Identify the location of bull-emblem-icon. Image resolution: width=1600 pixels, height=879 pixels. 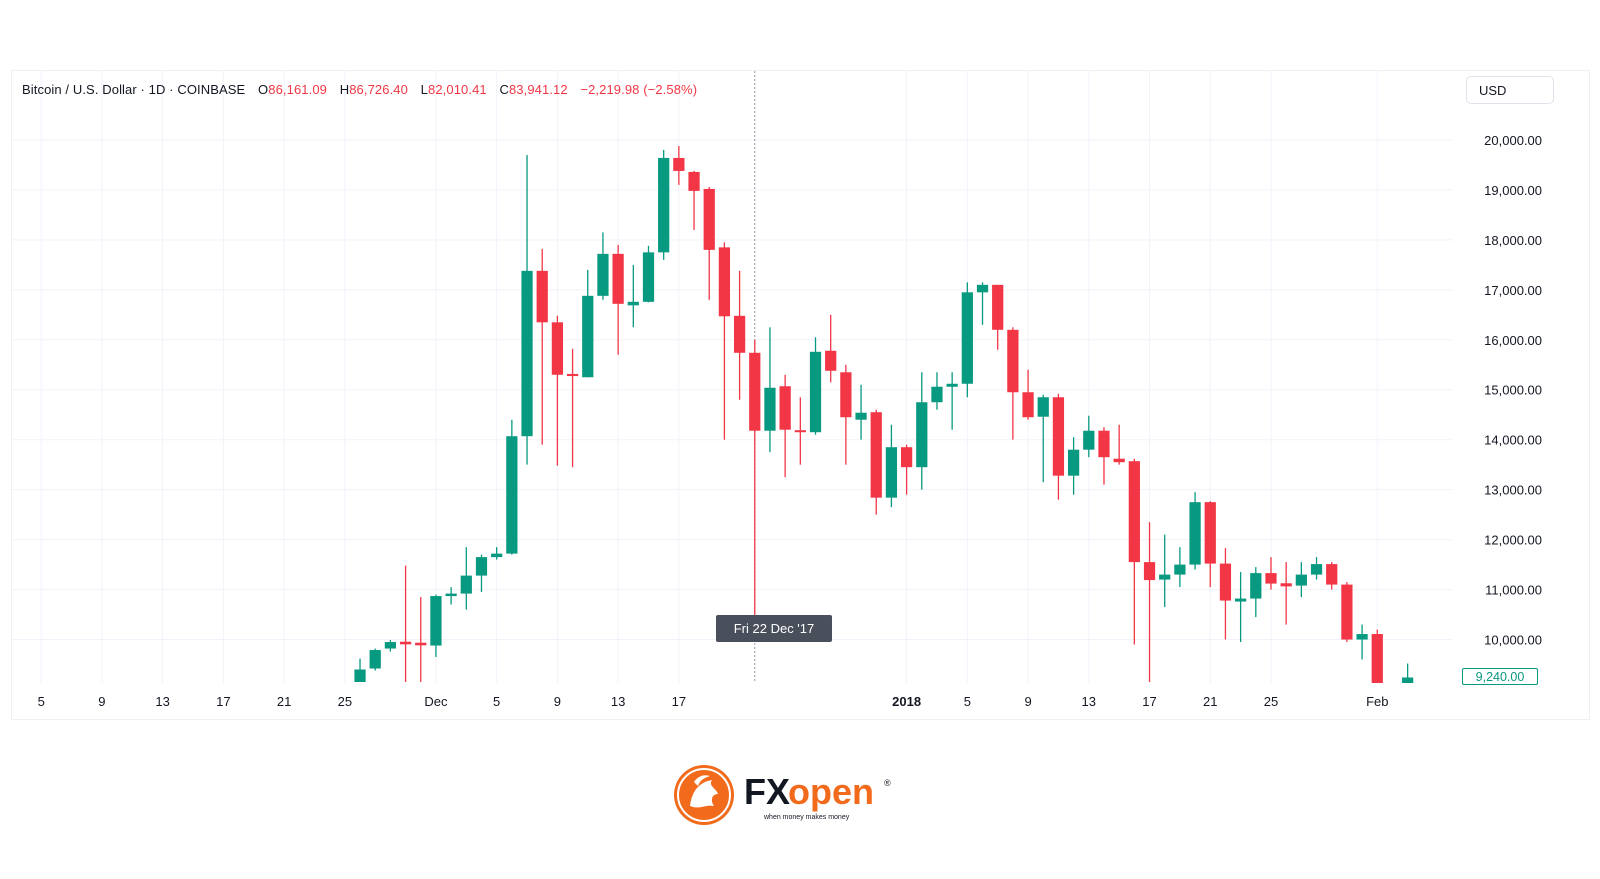
(704, 795).